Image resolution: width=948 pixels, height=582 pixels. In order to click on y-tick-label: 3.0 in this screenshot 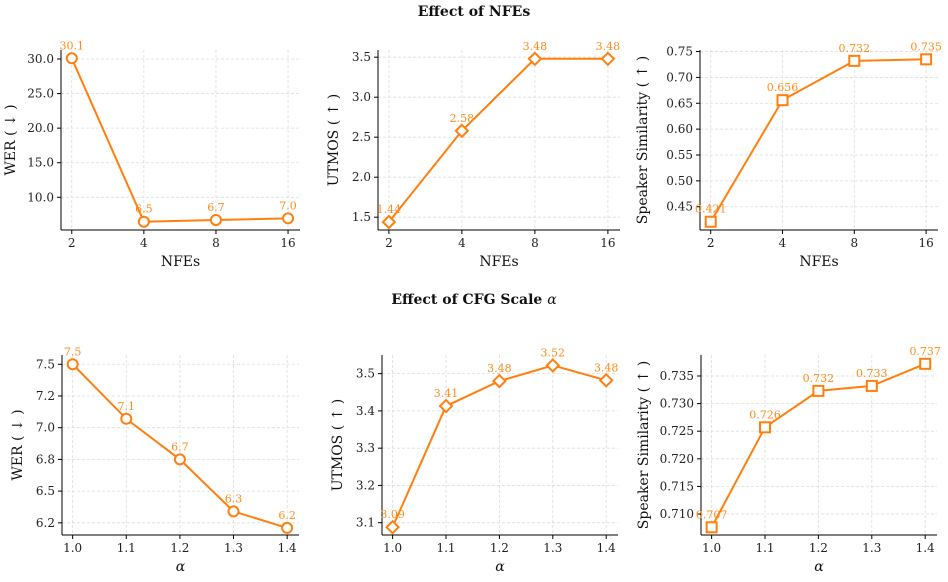, I will do `click(361, 97)`.